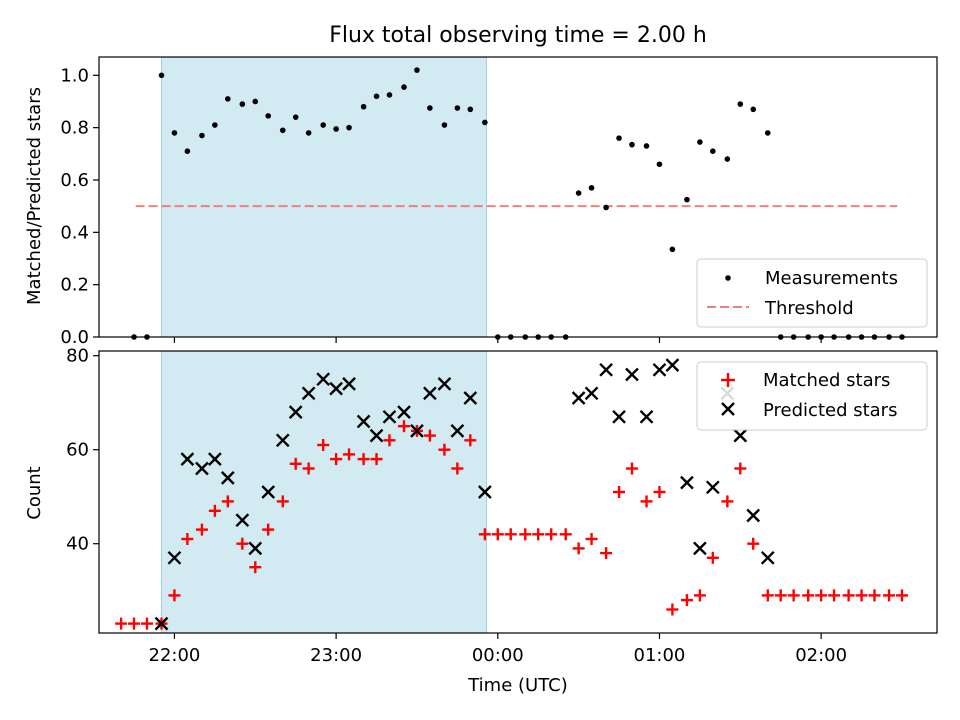 The image size is (960, 720). What do you see at coordinates (812, 396) in the screenshot?
I see `bottom-legend-box` at bounding box center [812, 396].